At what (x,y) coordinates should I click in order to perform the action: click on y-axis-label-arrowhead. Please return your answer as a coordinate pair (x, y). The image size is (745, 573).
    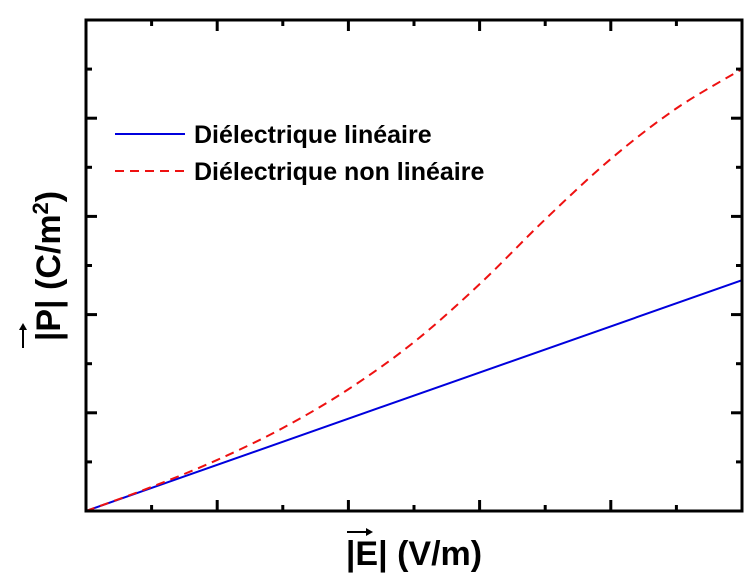
    Looking at the image, I should click on (23, 326).